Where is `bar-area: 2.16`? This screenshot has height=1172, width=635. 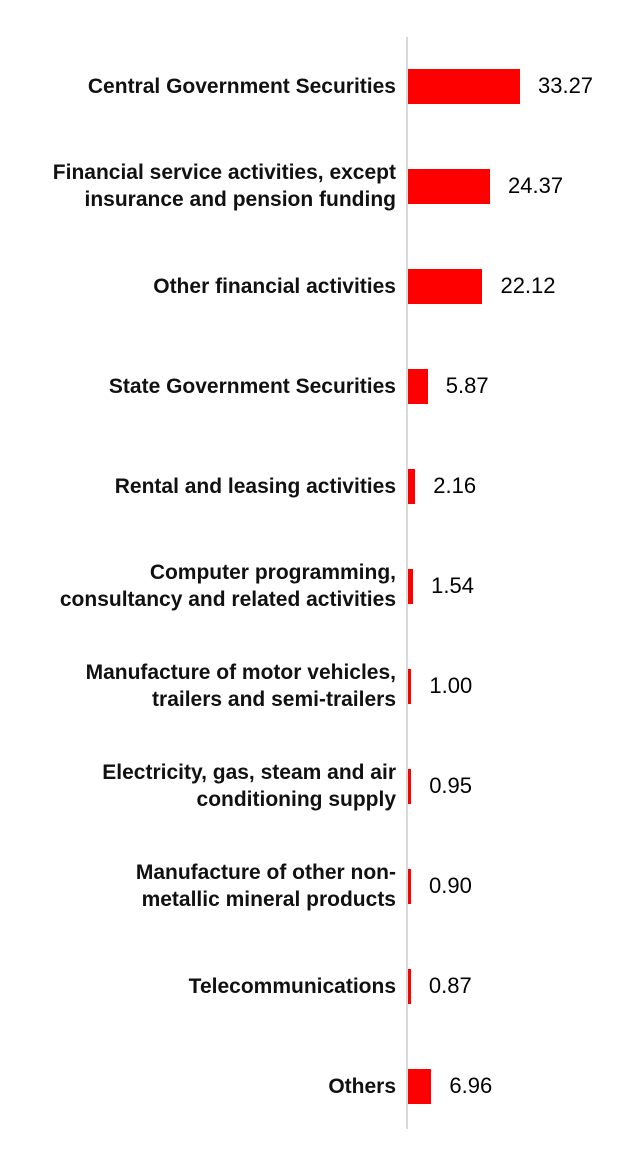 bar-area: 2.16 is located at coordinates (521, 486).